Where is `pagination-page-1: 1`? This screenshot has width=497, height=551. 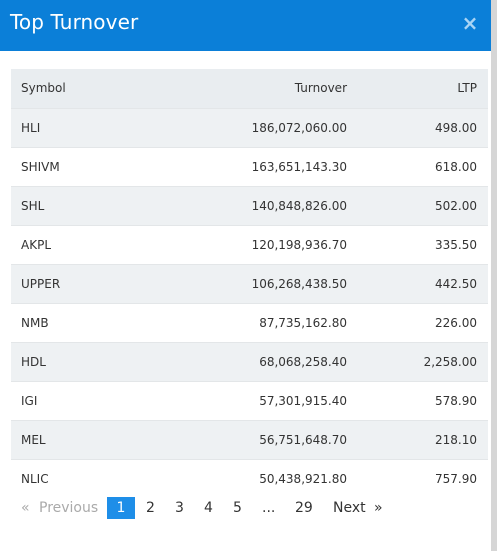
pagination-page-1: 1 is located at coordinates (121, 508).